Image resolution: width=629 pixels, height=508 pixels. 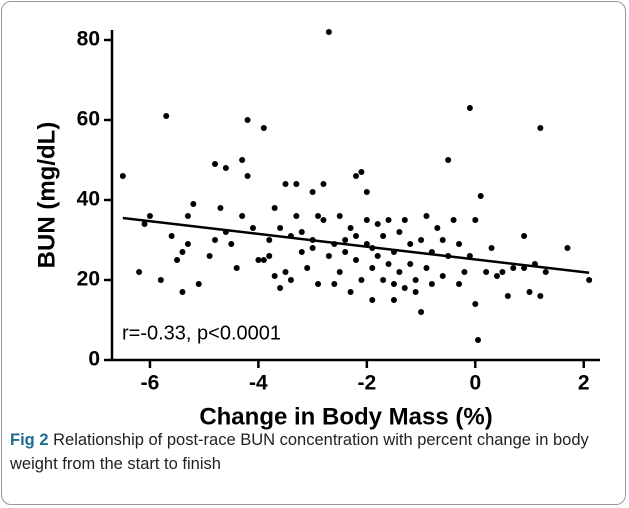 I want to click on annotation: r=-0.33, p<0.0001, so click(x=201, y=333).